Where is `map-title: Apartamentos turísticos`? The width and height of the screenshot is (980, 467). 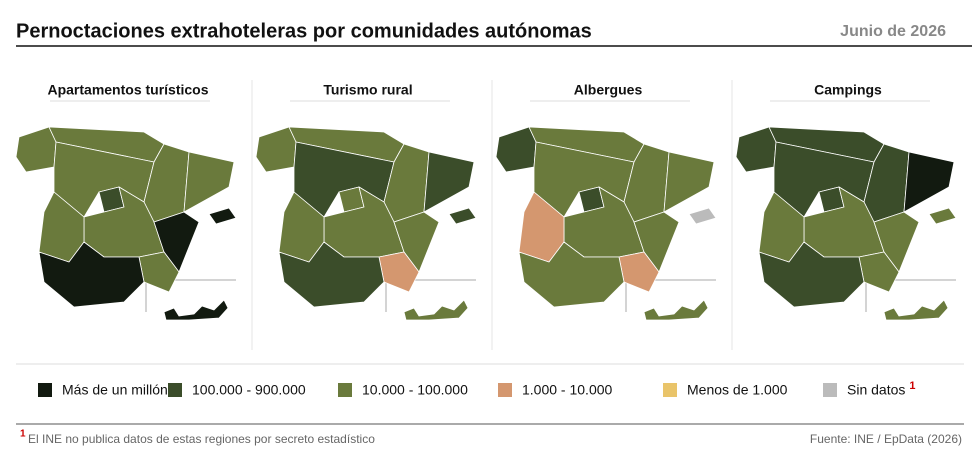 map-title: Apartamentos turísticos is located at coordinates (127, 90).